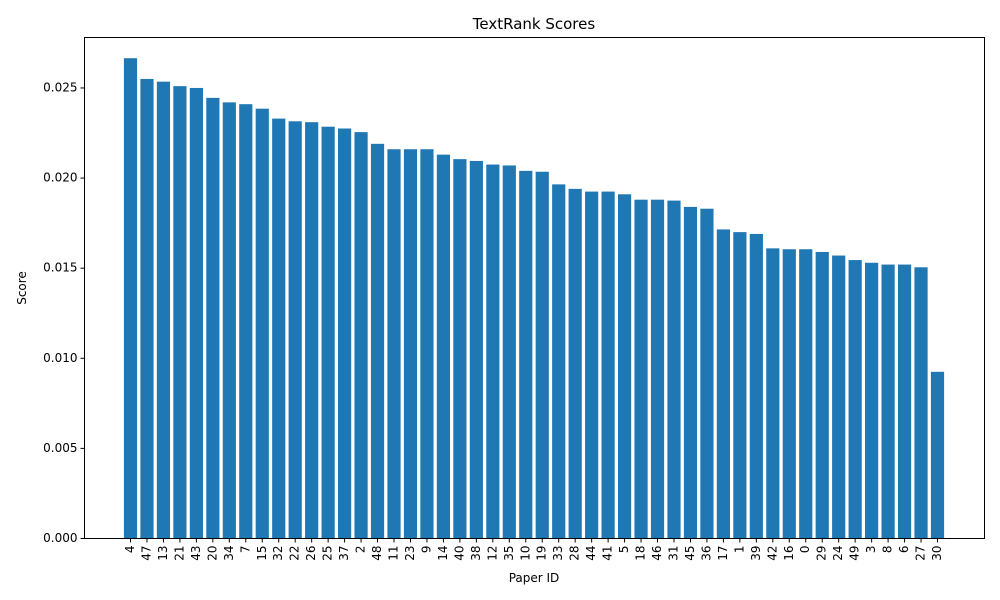 This screenshot has width=1000, height=600. Describe the element at coordinates (60, 448) in the screenshot. I see `y-tick-label: 0.005` at that location.